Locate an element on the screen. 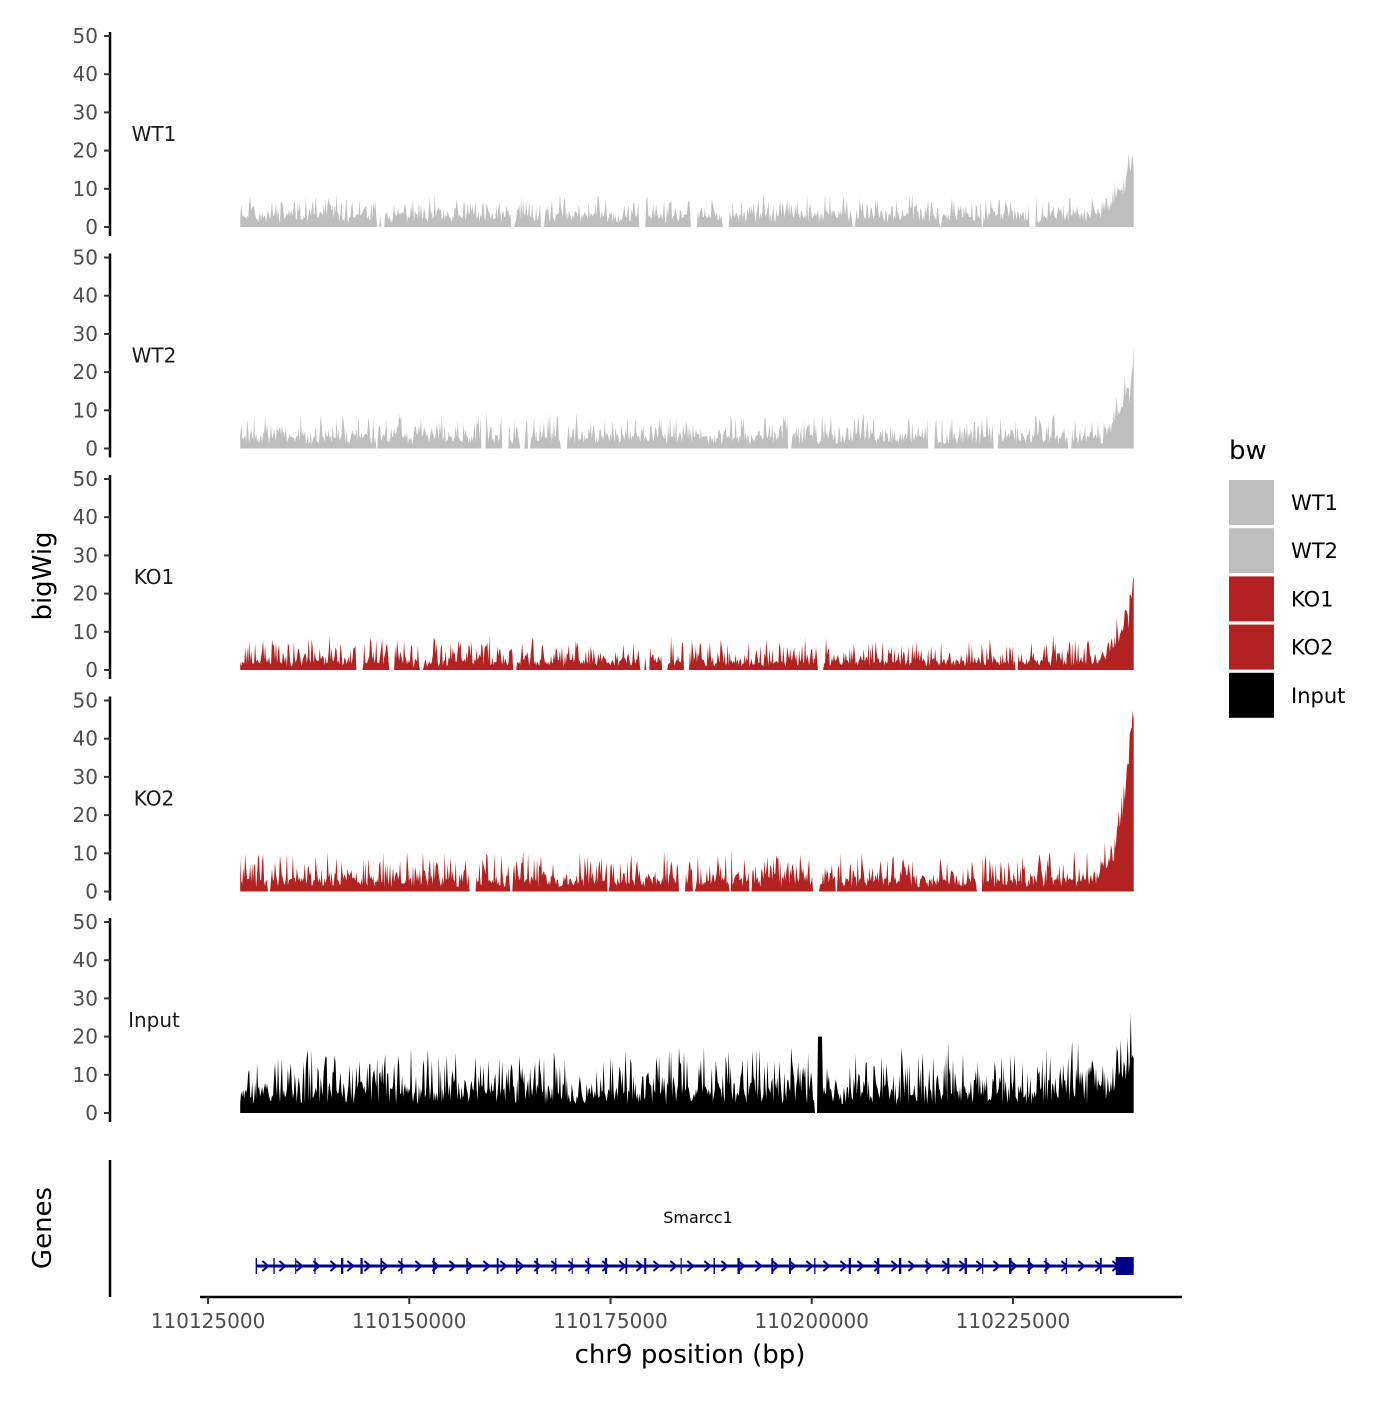 The image size is (1400, 1404). gene-end-exon is located at coordinates (1124, 1266).